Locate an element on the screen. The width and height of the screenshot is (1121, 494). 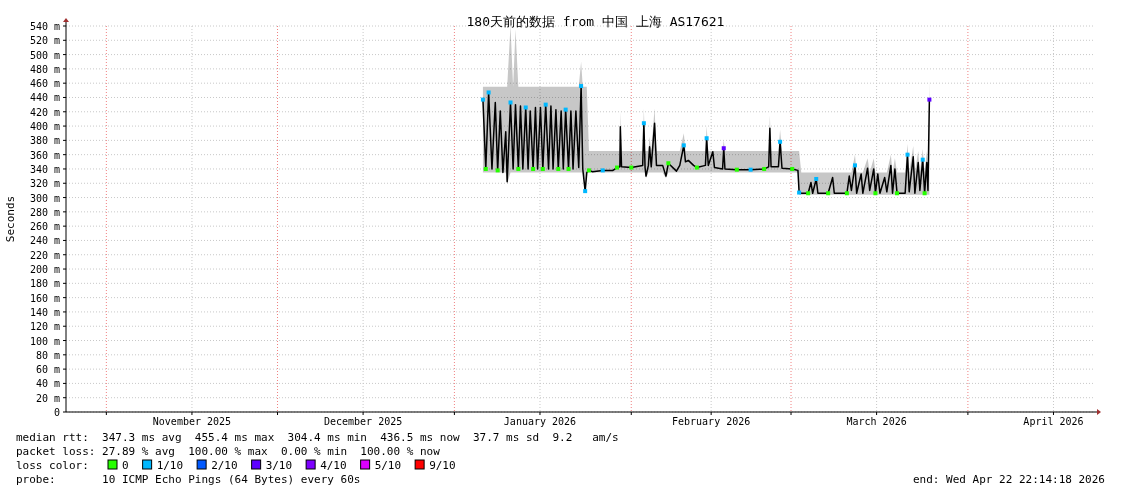
x-tick-label: February 2026 is located at coordinates (711, 421).